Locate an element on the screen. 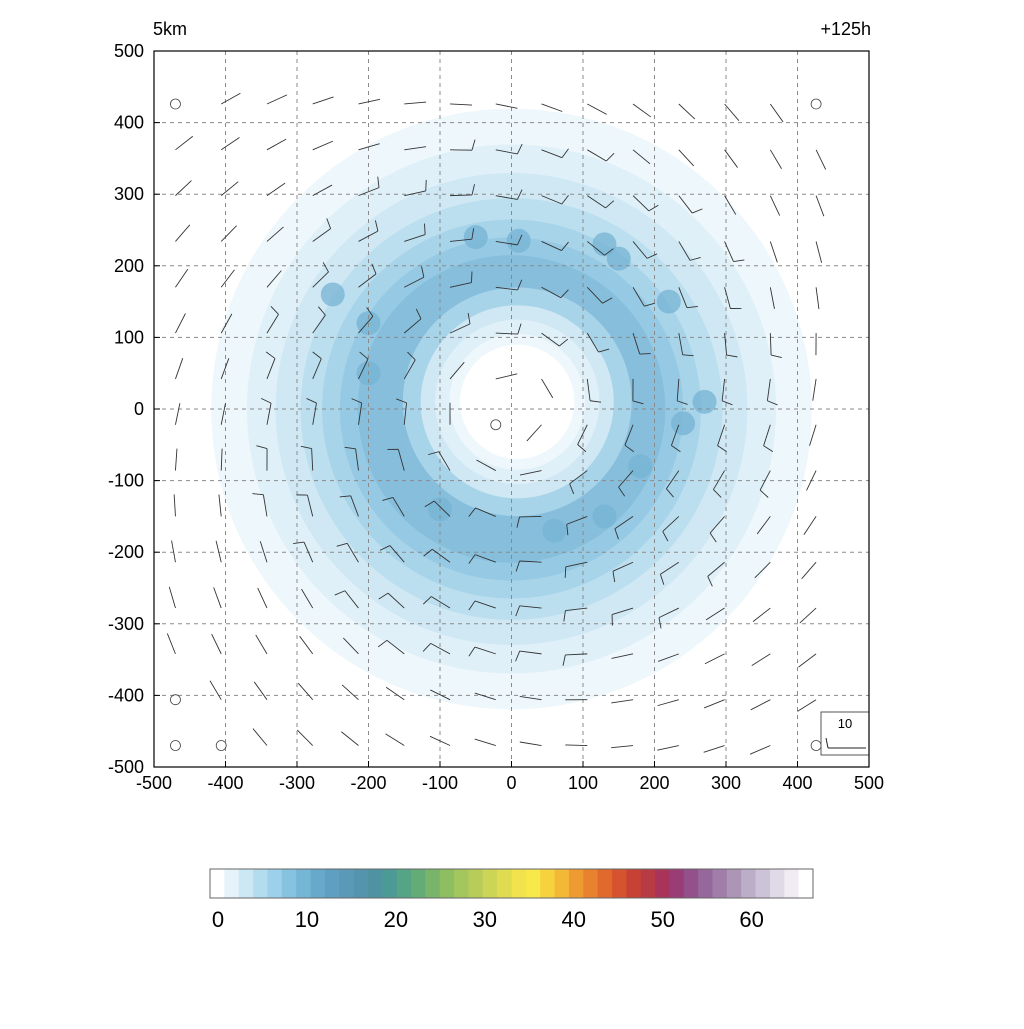 This screenshot has height=1029, width=1024. x-tick-label: 300 is located at coordinates (726, 783).